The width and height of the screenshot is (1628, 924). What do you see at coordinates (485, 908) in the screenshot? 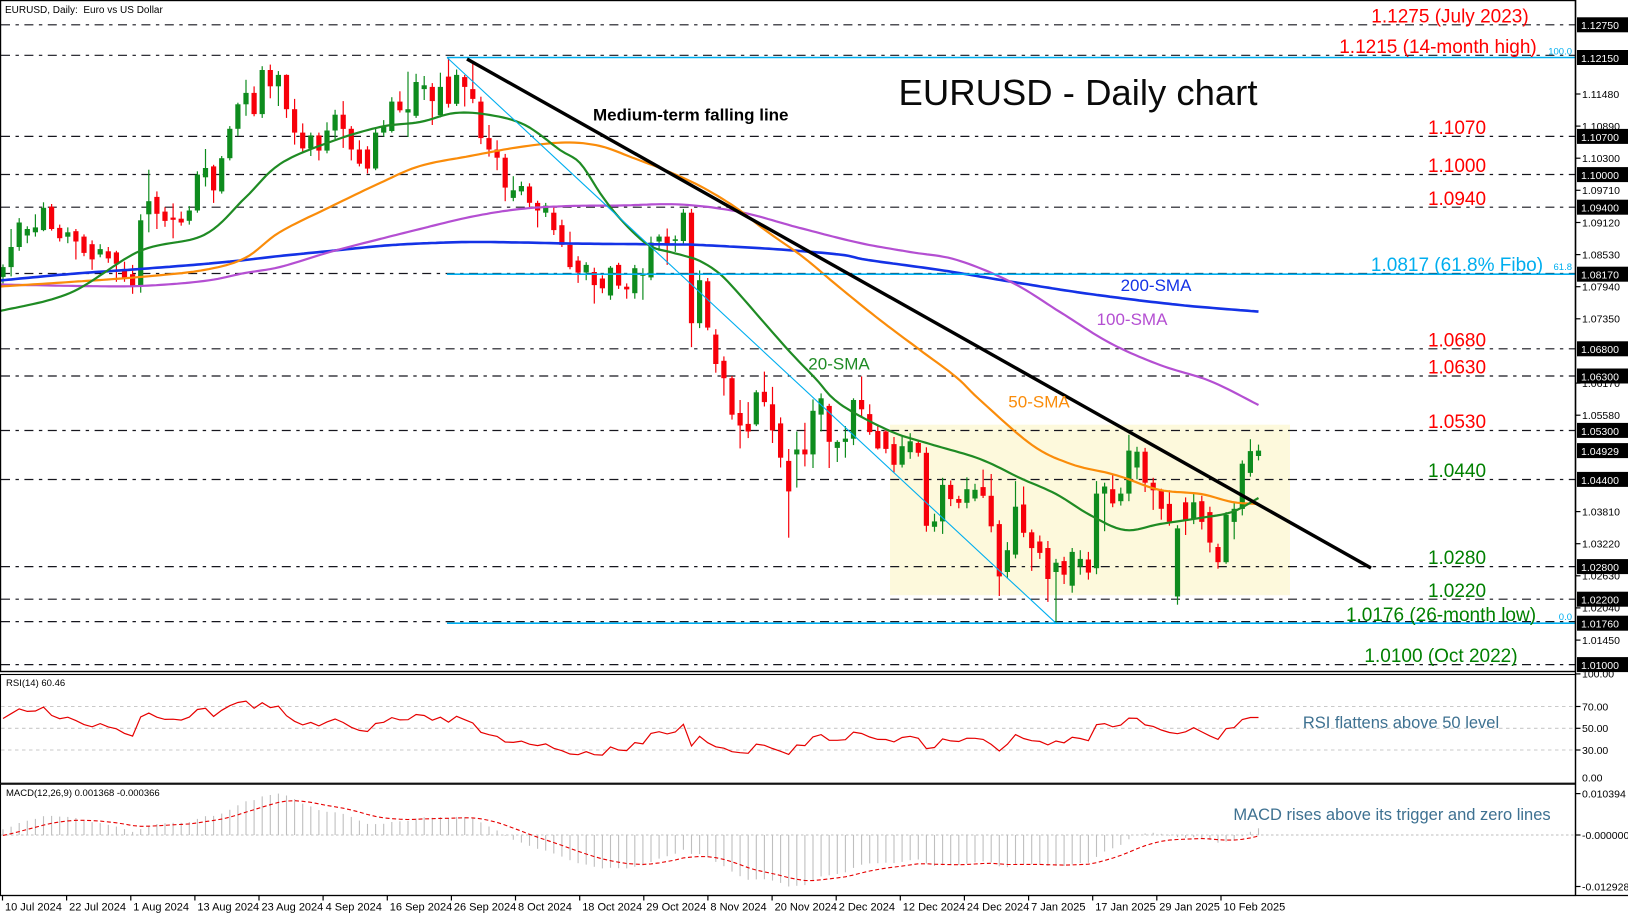
I see `svg-text: 26 Sep 2024` at bounding box center [485, 908].